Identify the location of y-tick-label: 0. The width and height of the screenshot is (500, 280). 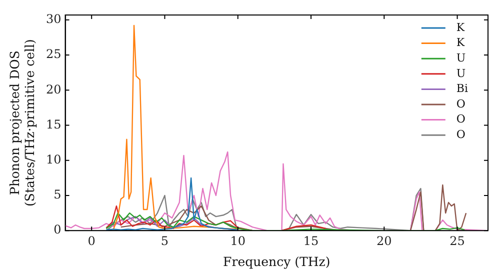
(58, 229).